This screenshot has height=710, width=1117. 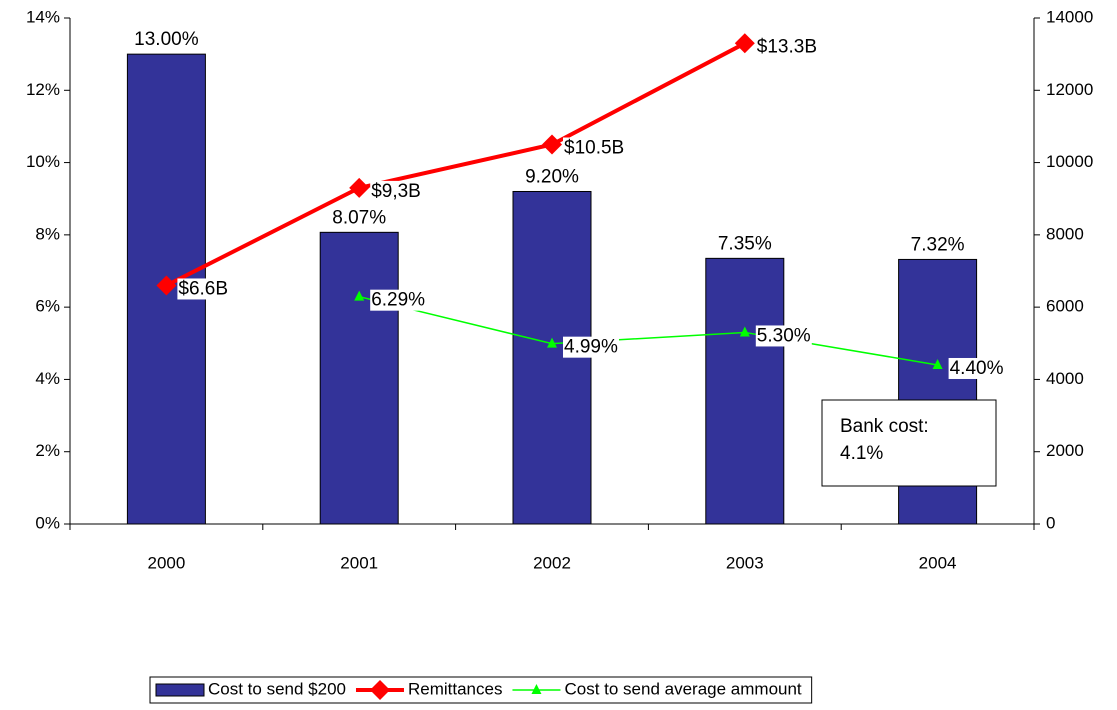 What do you see at coordinates (552, 562) in the screenshot?
I see `x-tick-label: 2002` at bounding box center [552, 562].